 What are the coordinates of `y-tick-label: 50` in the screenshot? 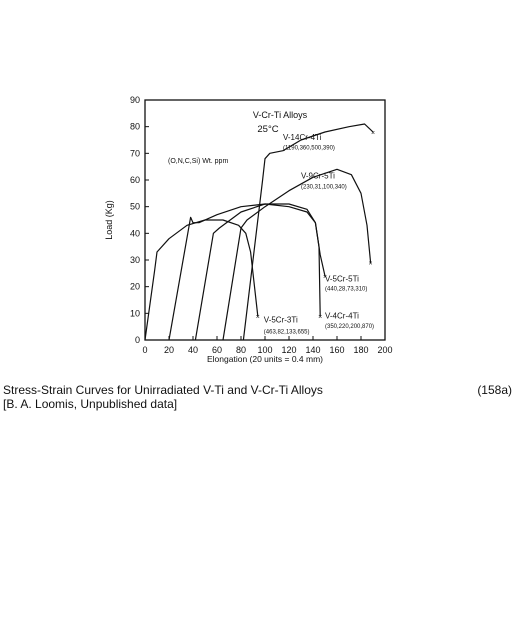 It's located at (135, 207).